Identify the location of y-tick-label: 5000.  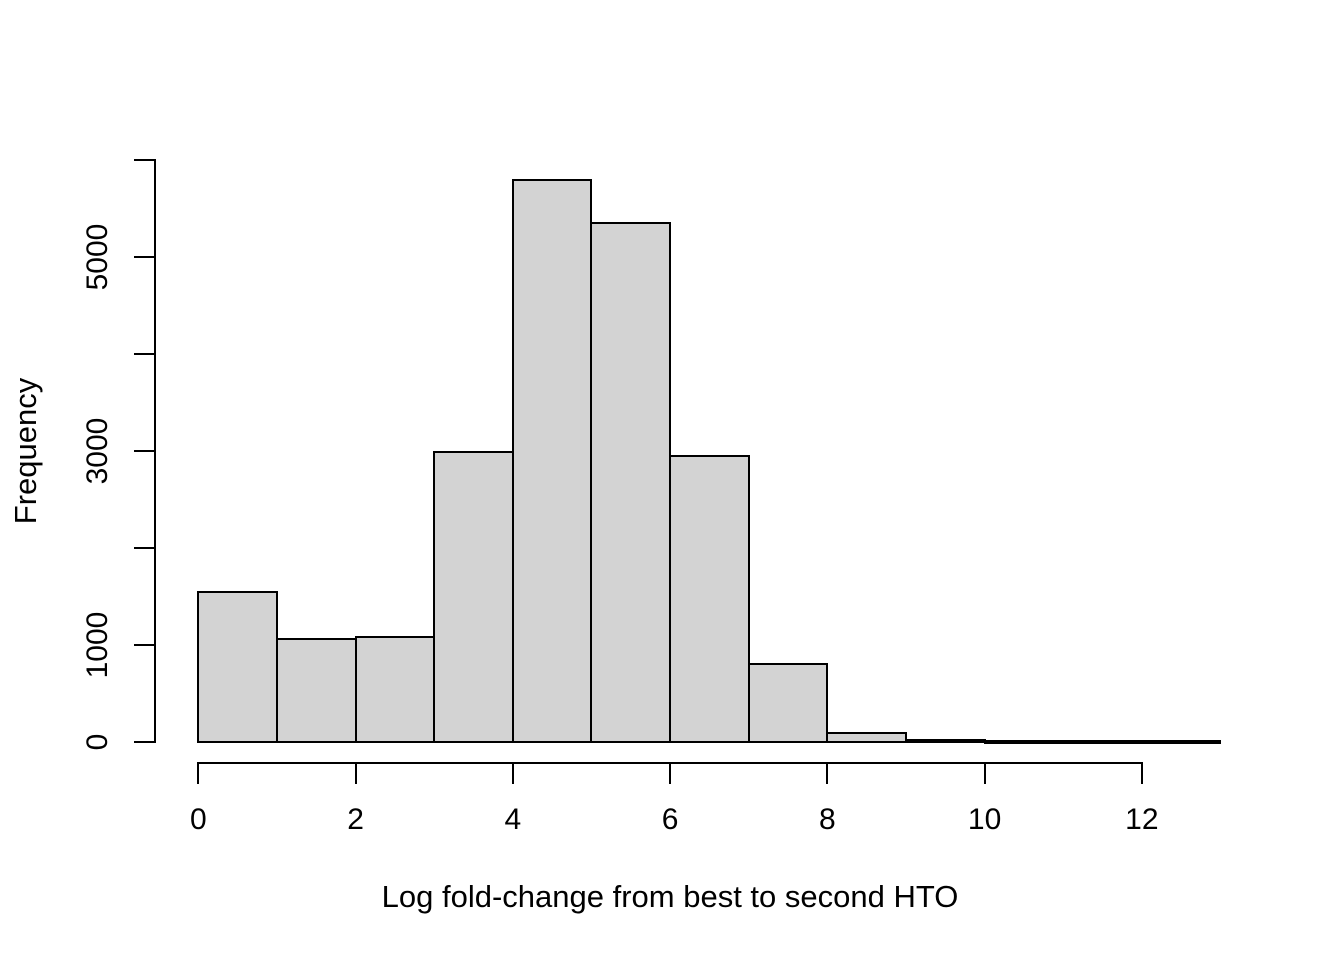
(97, 257).